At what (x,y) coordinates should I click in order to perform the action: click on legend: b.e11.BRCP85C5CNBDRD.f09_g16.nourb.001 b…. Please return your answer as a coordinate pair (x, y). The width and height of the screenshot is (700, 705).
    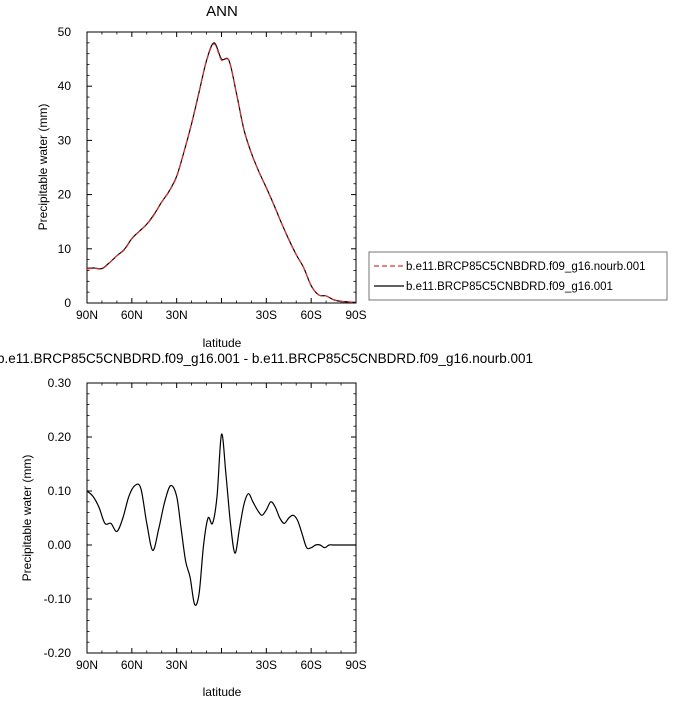
    Looking at the image, I should click on (518, 276).